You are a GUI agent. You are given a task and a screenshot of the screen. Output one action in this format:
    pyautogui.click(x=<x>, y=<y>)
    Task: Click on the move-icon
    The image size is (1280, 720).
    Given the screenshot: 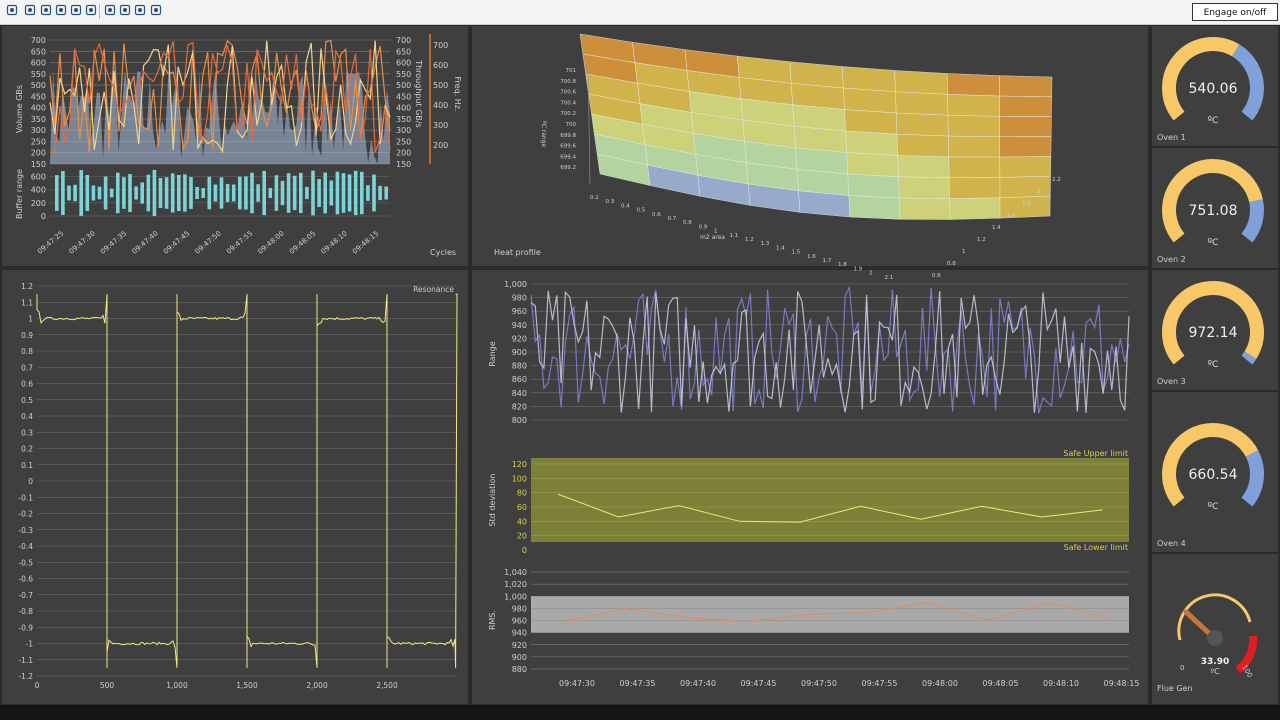 What is the action you would take?
    pyautogui.click(x=47, y=11)
    